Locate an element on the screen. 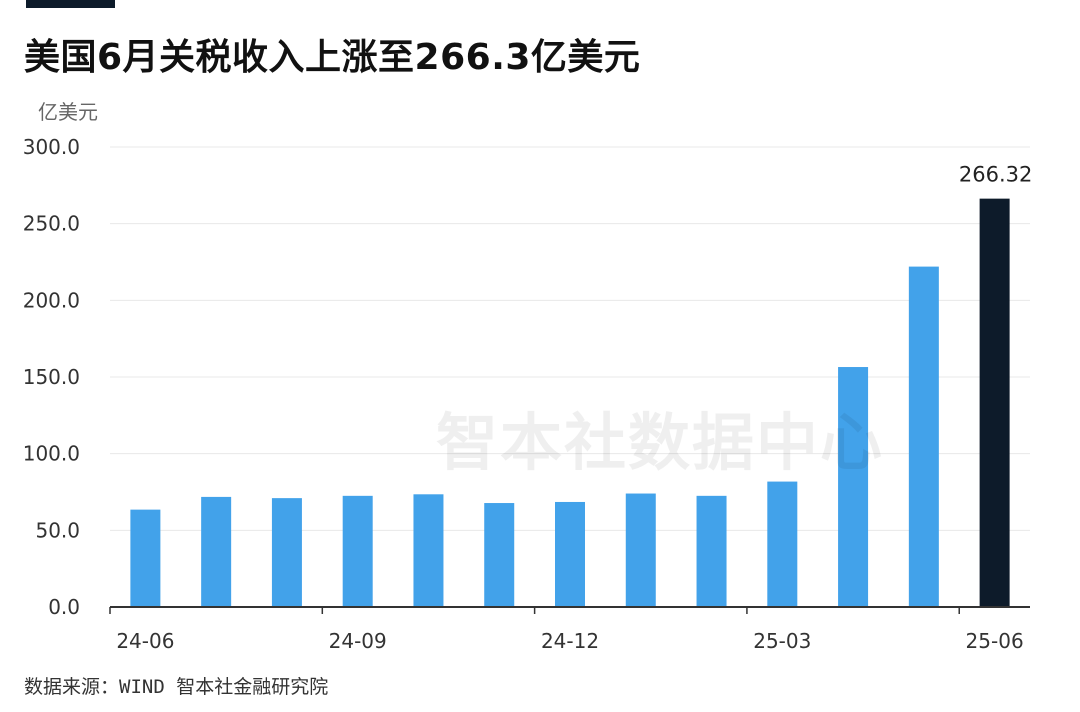 This screenshot has width=1080, height=712. chart-title: 美国6月关税收入上涨至266.3亿美元 is located at coordinates (332, 57).